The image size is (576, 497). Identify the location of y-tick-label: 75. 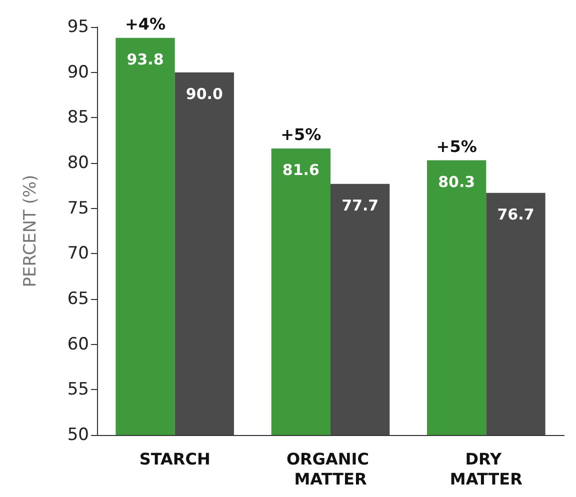
(78, 208).